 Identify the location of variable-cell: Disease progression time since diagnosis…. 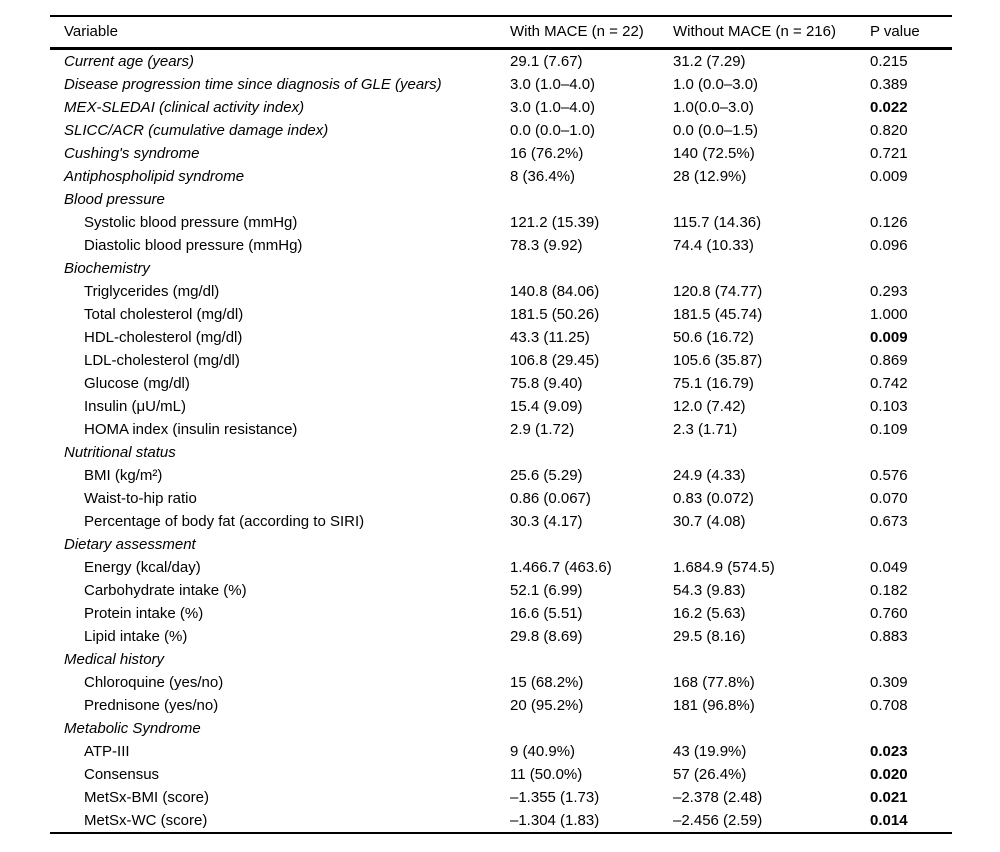
(253, 84).